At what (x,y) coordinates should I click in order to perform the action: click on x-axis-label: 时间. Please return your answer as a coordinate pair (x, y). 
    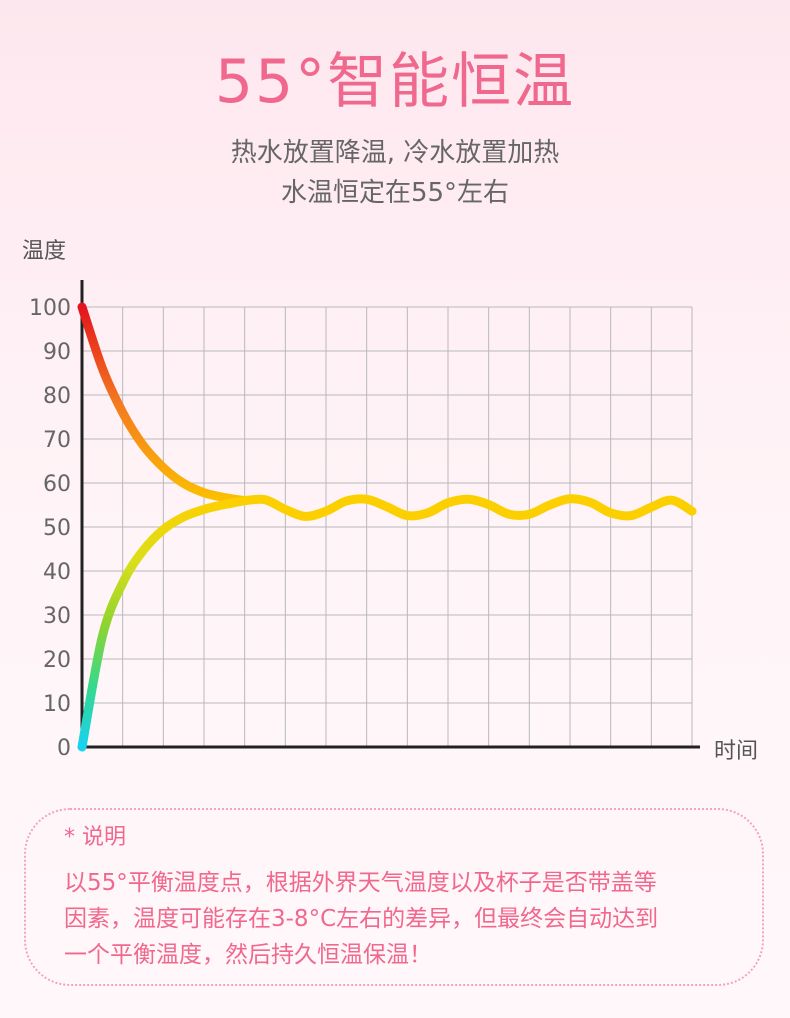
    Looking at the image, I should click on (736, 751).